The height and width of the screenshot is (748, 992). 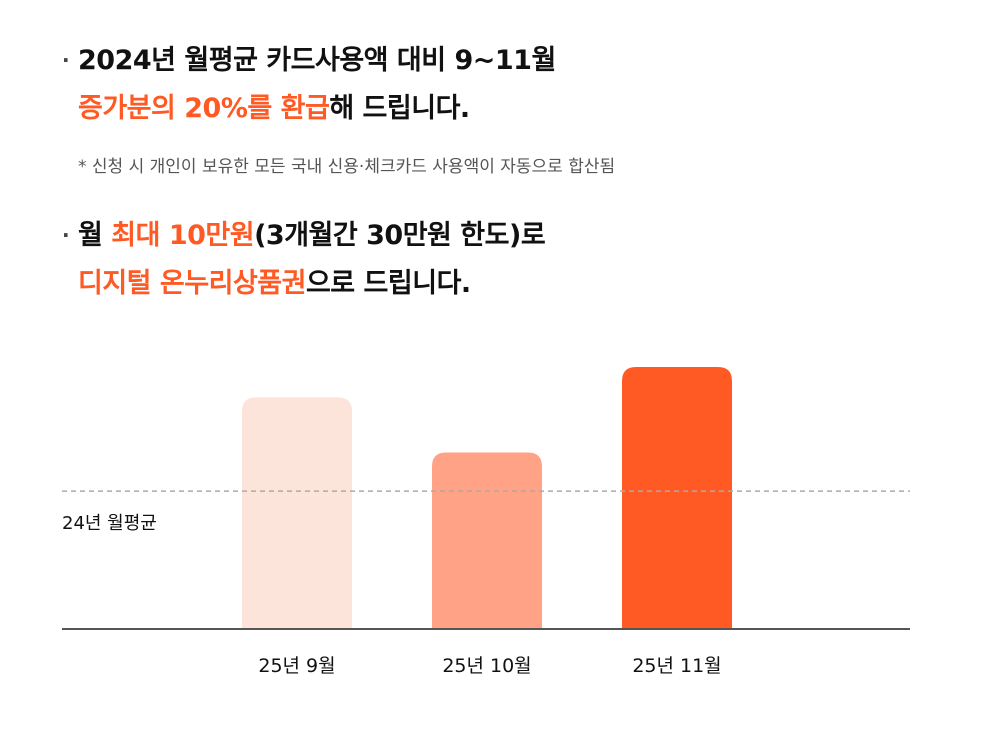 What do you see at coordinates (486, 666) in the screenshot?
I see `x-tick-label: 25년 10월` at bounding box center [486, 666].